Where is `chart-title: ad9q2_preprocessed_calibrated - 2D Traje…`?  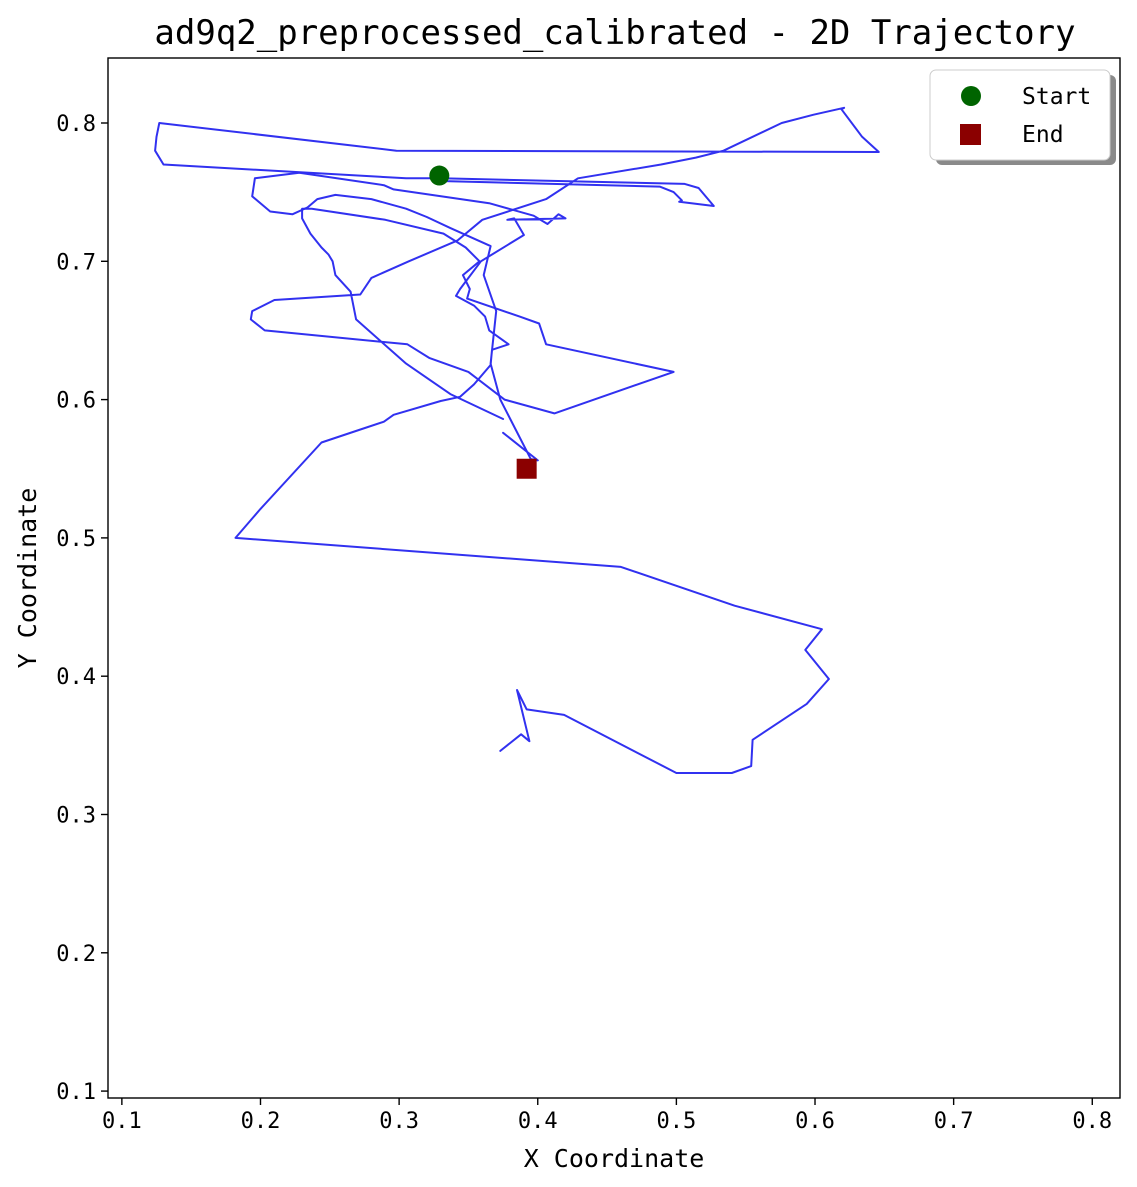 chart-title: ad9q2_preprocessed_calibrated - 2D Traje… is located at coordinates (614, 33).